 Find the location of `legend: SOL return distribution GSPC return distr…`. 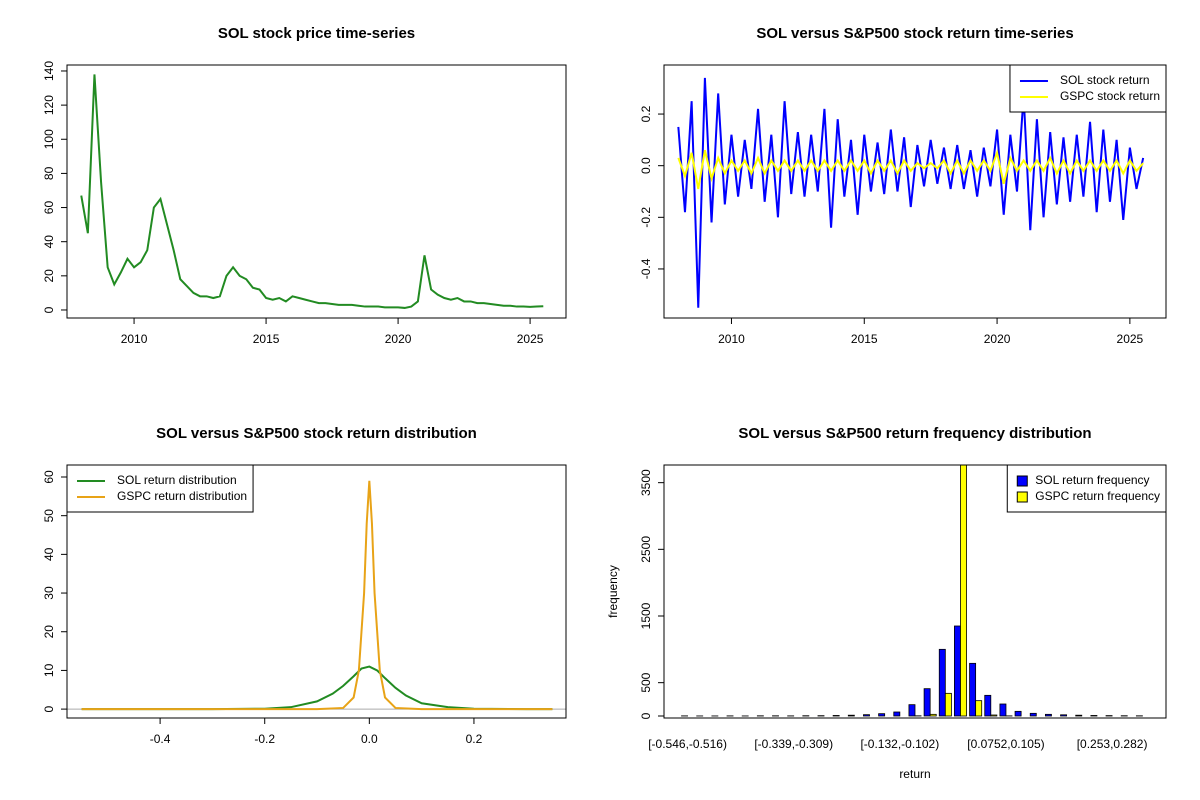

legend: SOL return distribution GSPC return distr… is located at coordinates (160, 488).